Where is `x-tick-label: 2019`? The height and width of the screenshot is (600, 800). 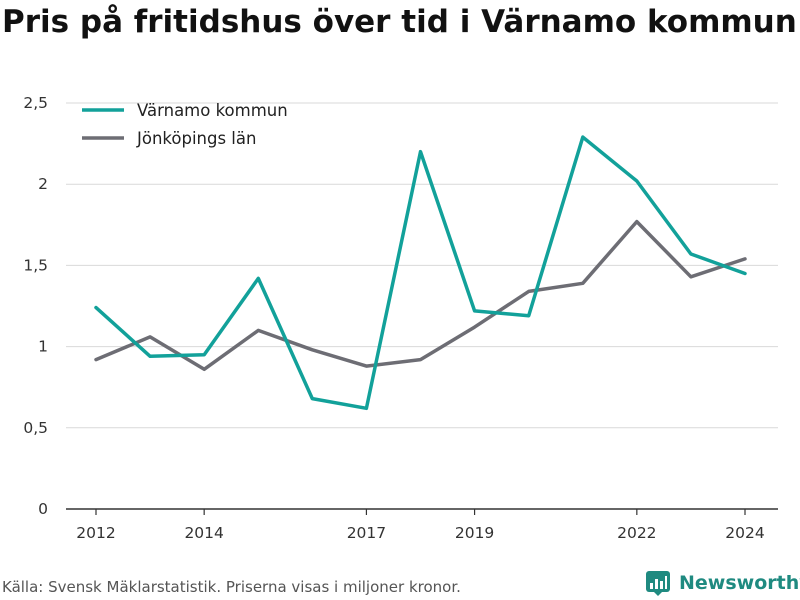
x-tick-label: 2019 is located at coordinates (474, 533).